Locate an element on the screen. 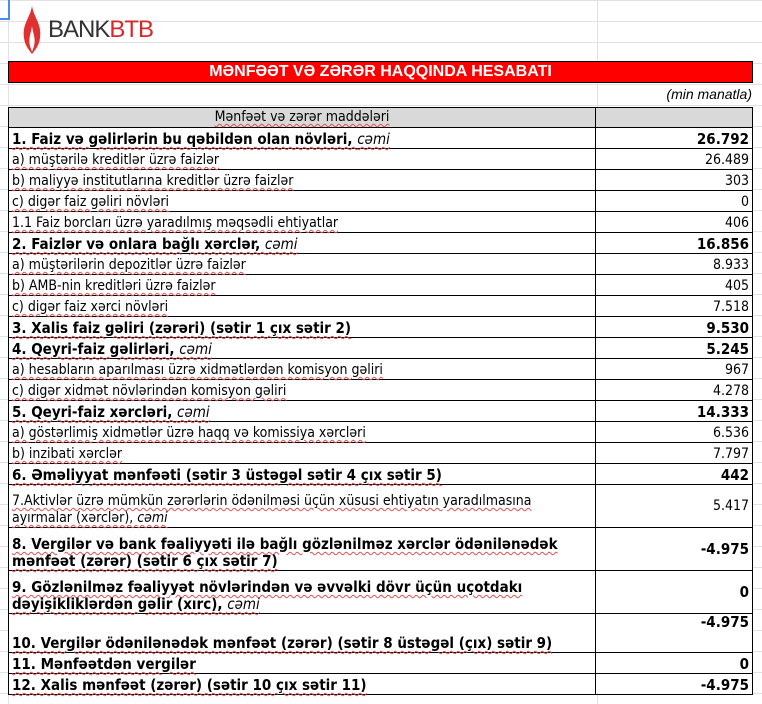 The image size is (762, 704). row-label-text: b) AMB-nin kreditləri üzrə faizlər is located at coordinates (114, 286).